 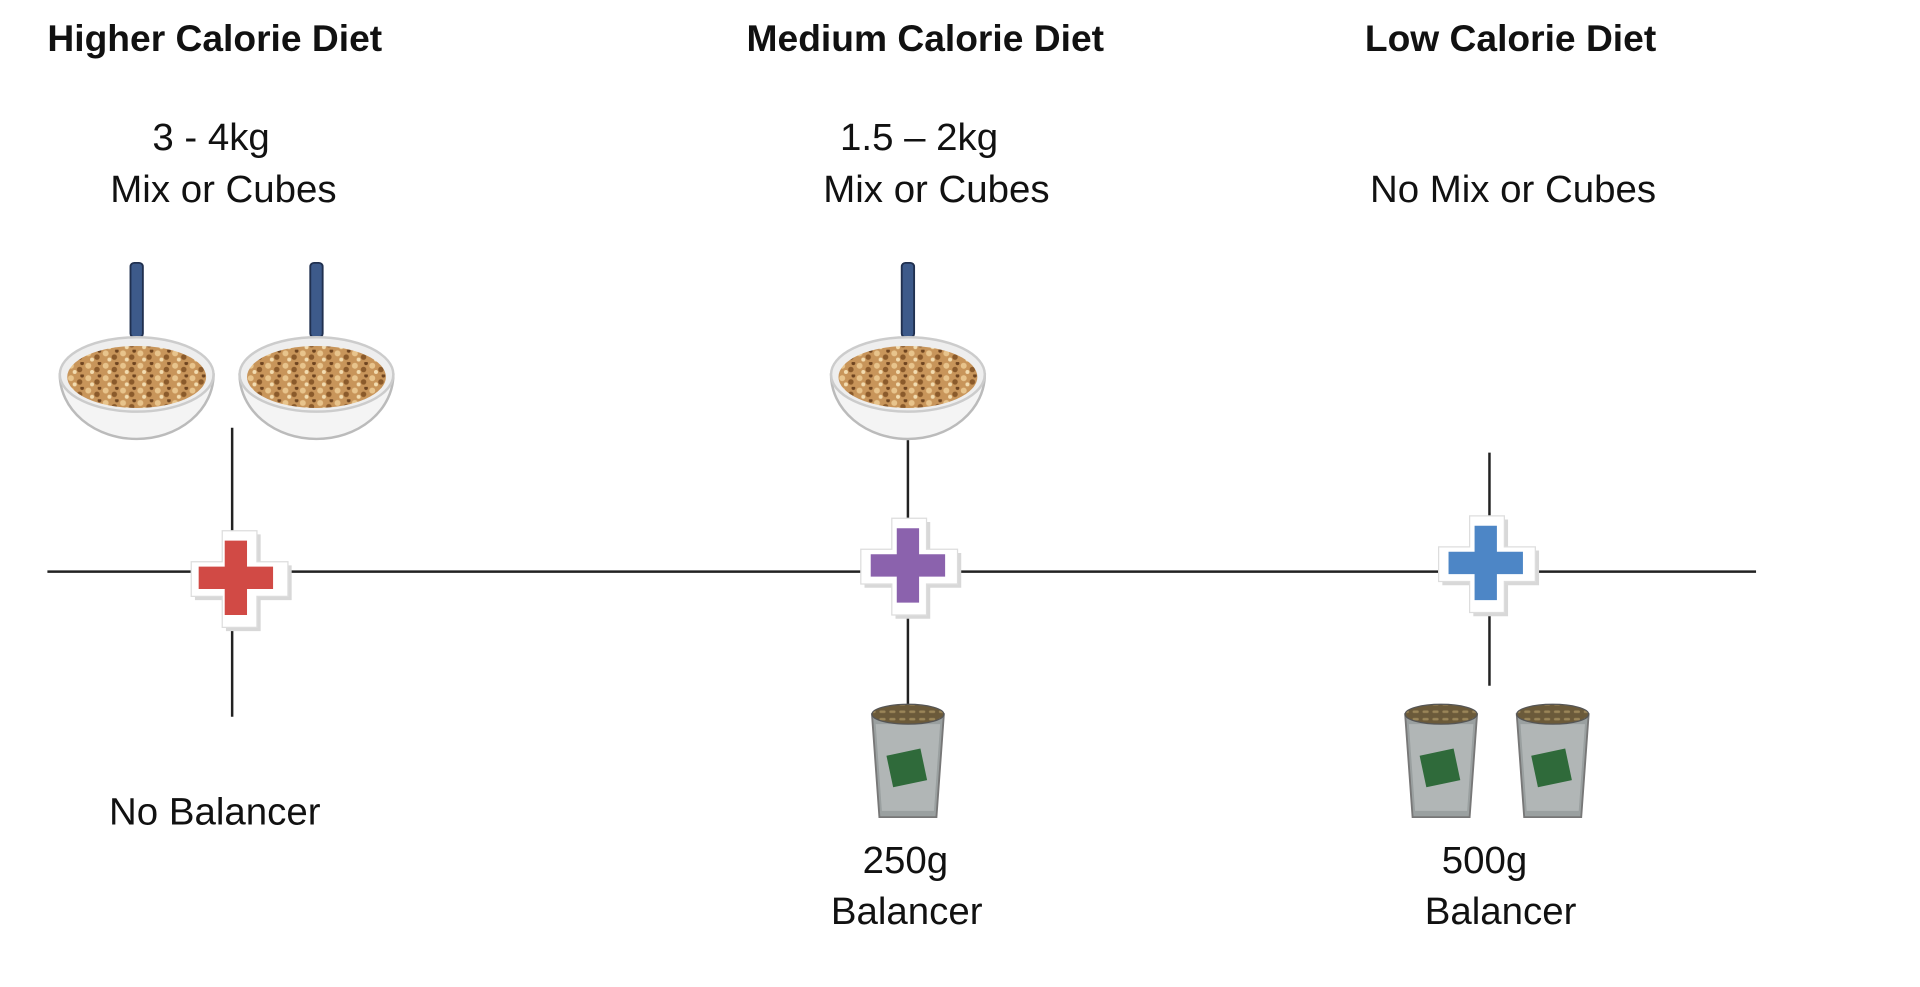 What do you see at coordinates (210, 137) in the screenshot?
I see `mix-amount: 3 - 4kg` at bounding box center [210, 137].